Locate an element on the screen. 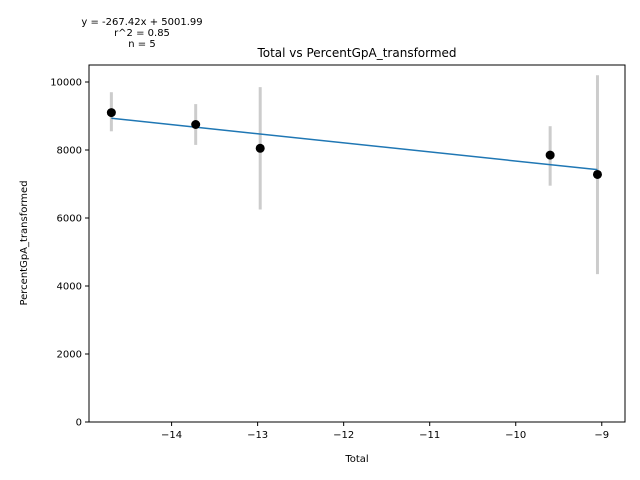  y-tick-label-3: 6000 is located at coordinates (69, 219).